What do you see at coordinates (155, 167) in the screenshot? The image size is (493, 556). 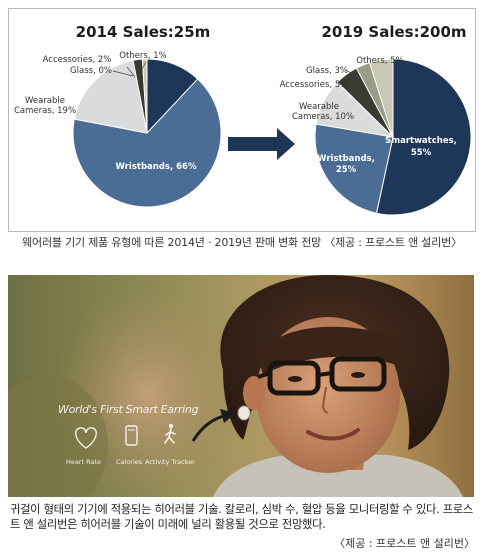 I see `label-2014-wristbands: Wristbands, 66%` at bounding box center [155, 167].